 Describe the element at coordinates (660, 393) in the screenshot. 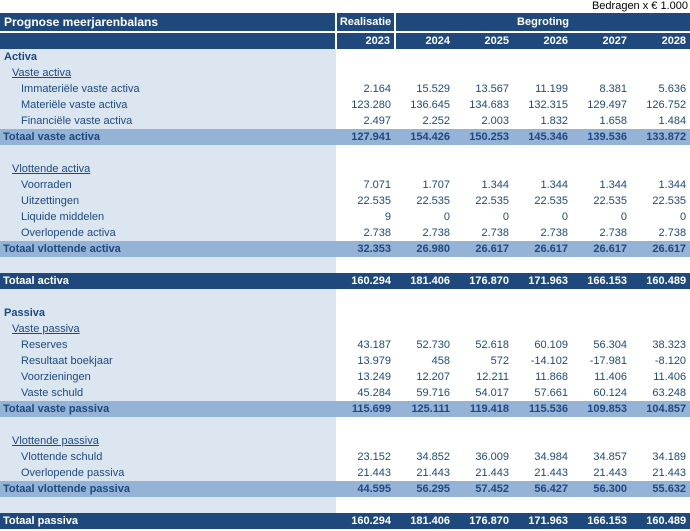

I see `cell-value: 63.248` at that location.